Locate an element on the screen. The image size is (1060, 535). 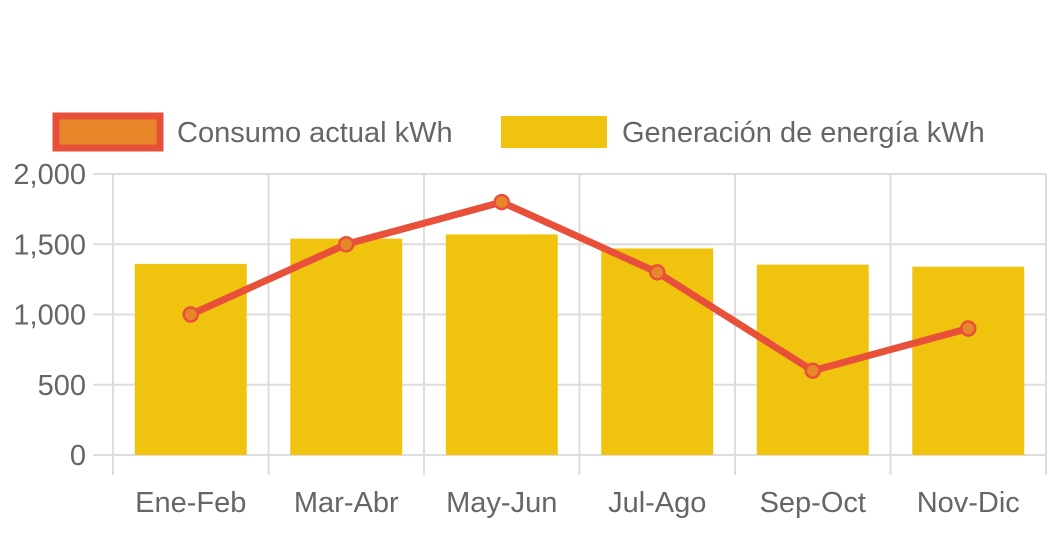
x-tick-label: May-Jun is located at coordinates (501, 503).